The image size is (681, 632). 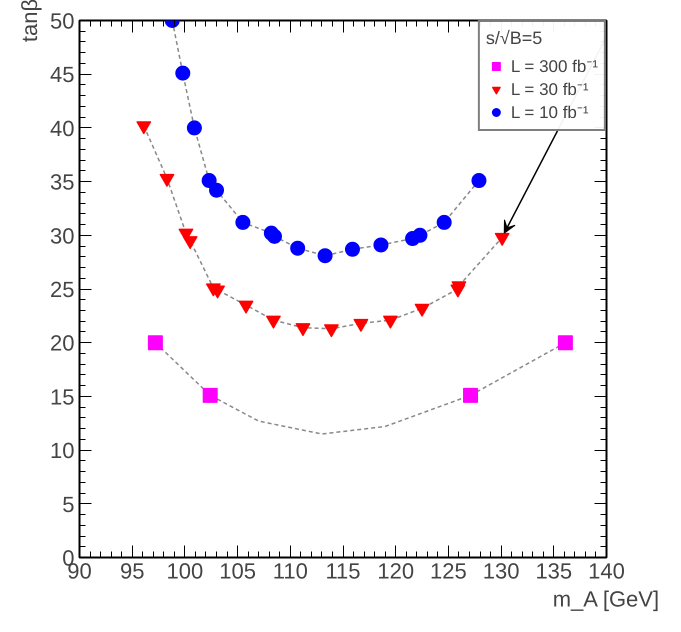 What do you see at coordinates (62, 235) in the screenshot?
I see `y-tick-label: 30` at bounding box center [62, 235].